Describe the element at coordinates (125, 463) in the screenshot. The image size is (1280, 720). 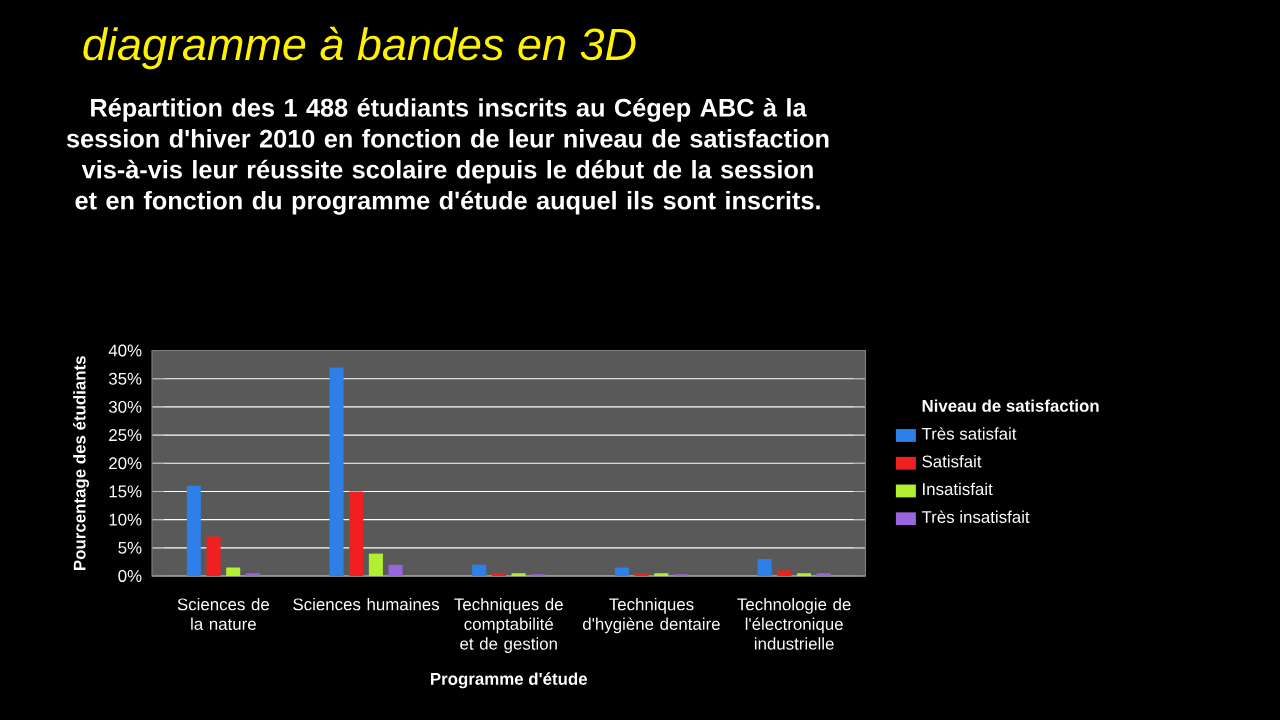
I see `y-tick-label: 20%` at that location.